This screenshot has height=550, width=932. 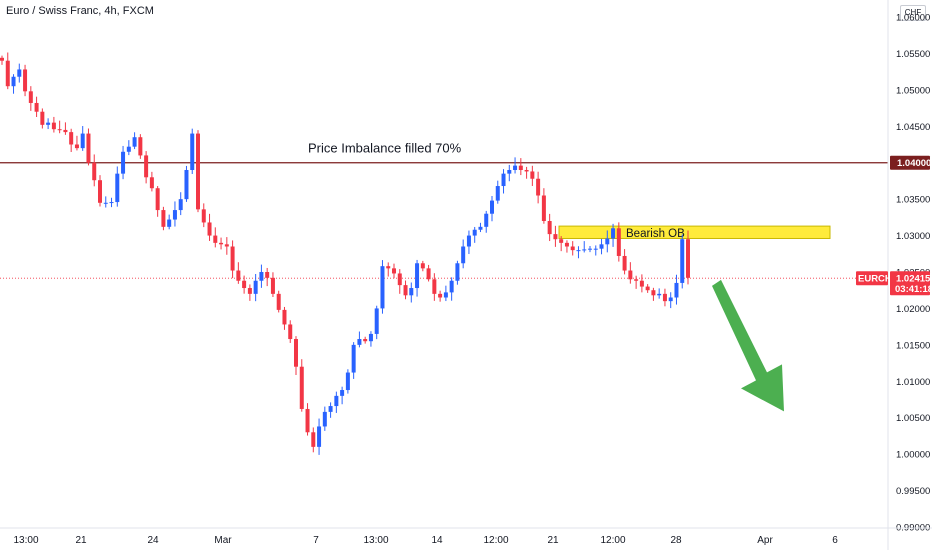 What do you see at coordinates (694, 232) in the screenshot?
I see `bearish-ob-rect` at bounding box center [694, 232].